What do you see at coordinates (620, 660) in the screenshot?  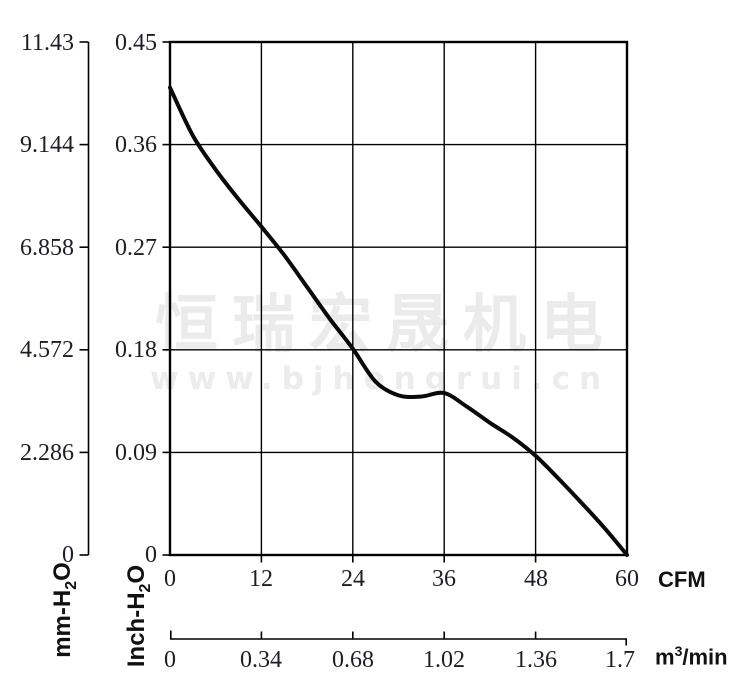 I see `m3min-tick-label: 1.7` at bounding box center [620, 660].